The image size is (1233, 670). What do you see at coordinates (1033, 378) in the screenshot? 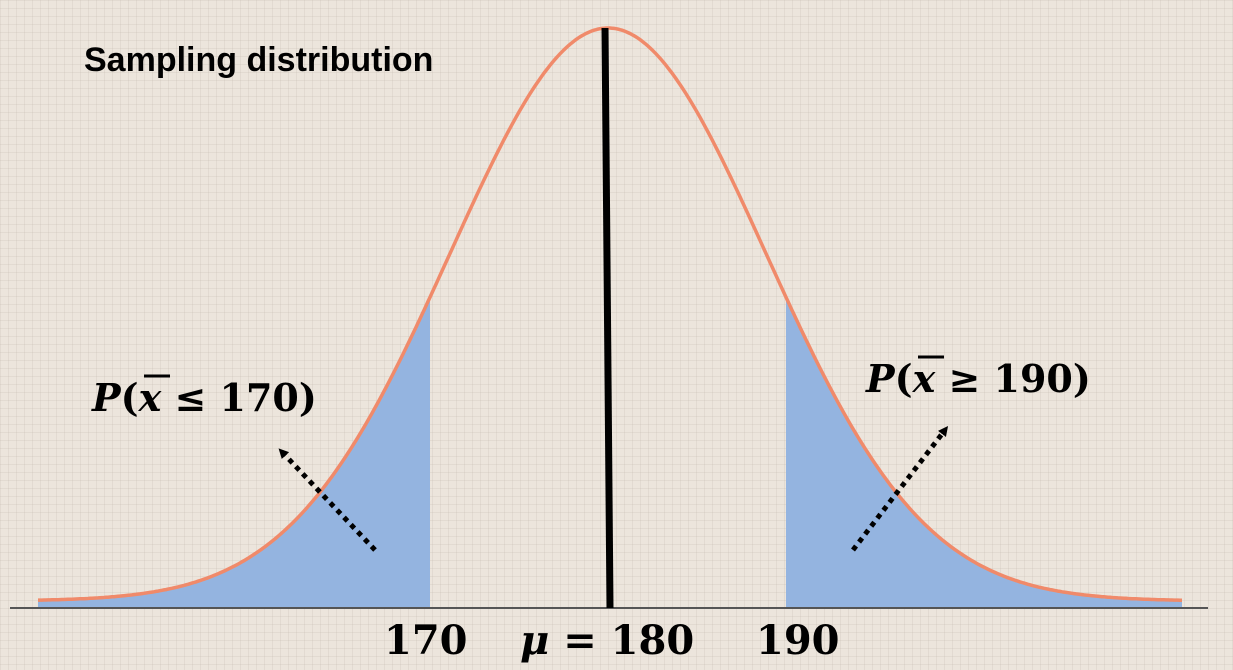
I see `right-prob-value: 190` at bounding box center [1033, 378].